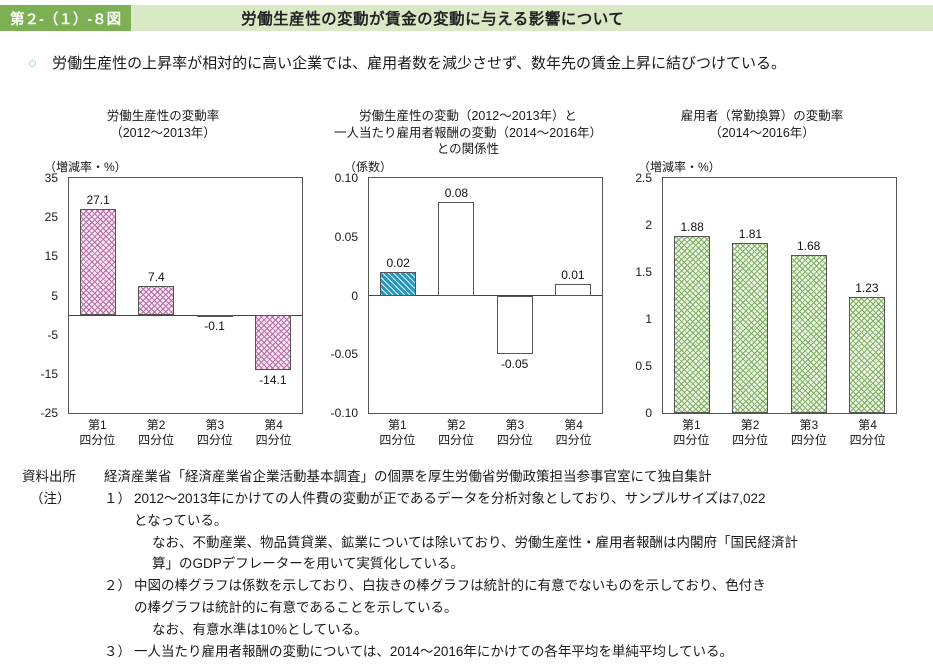 This screenshot has width=933, height=666. What do you see at coordinates (117, 586) in the screenshot?
I see `note-item-number: ２）` at bounding box center [117, 586].